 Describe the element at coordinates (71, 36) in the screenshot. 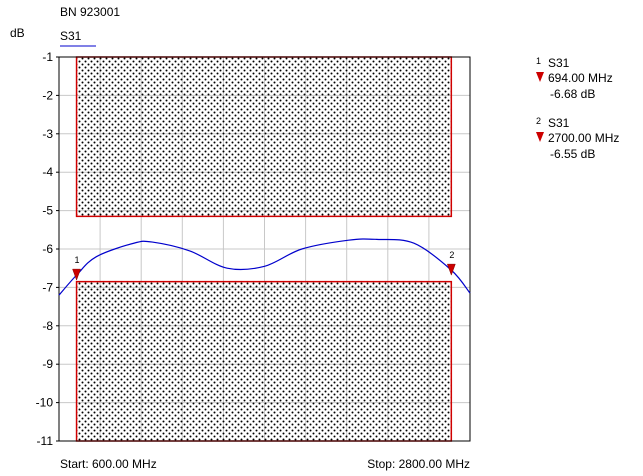

I see `trace-legend-label: S31` at that location.